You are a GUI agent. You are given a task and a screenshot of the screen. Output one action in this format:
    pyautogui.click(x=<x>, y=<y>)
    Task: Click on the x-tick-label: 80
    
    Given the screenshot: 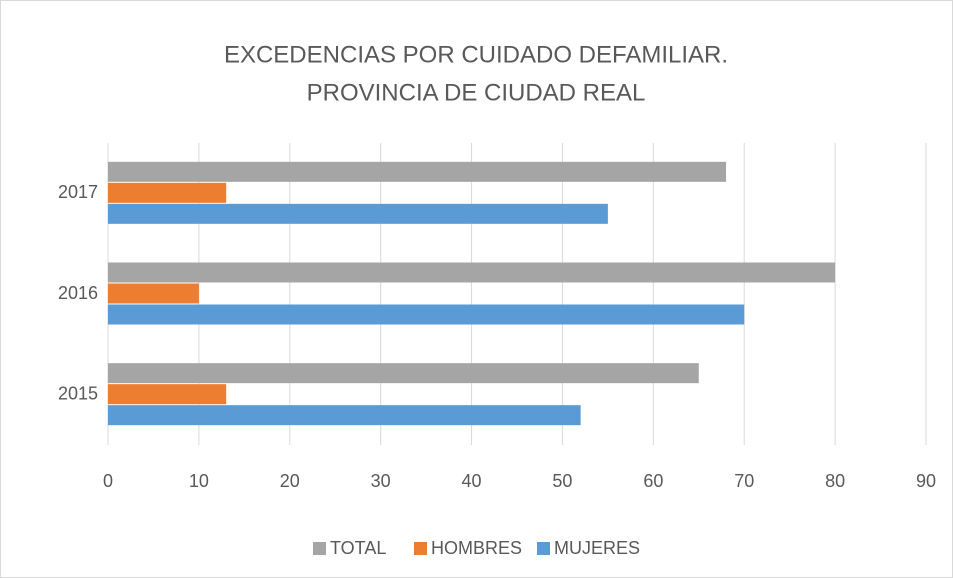 What is the action you would take?
    pyautogui.click(x=835, y=481)
    